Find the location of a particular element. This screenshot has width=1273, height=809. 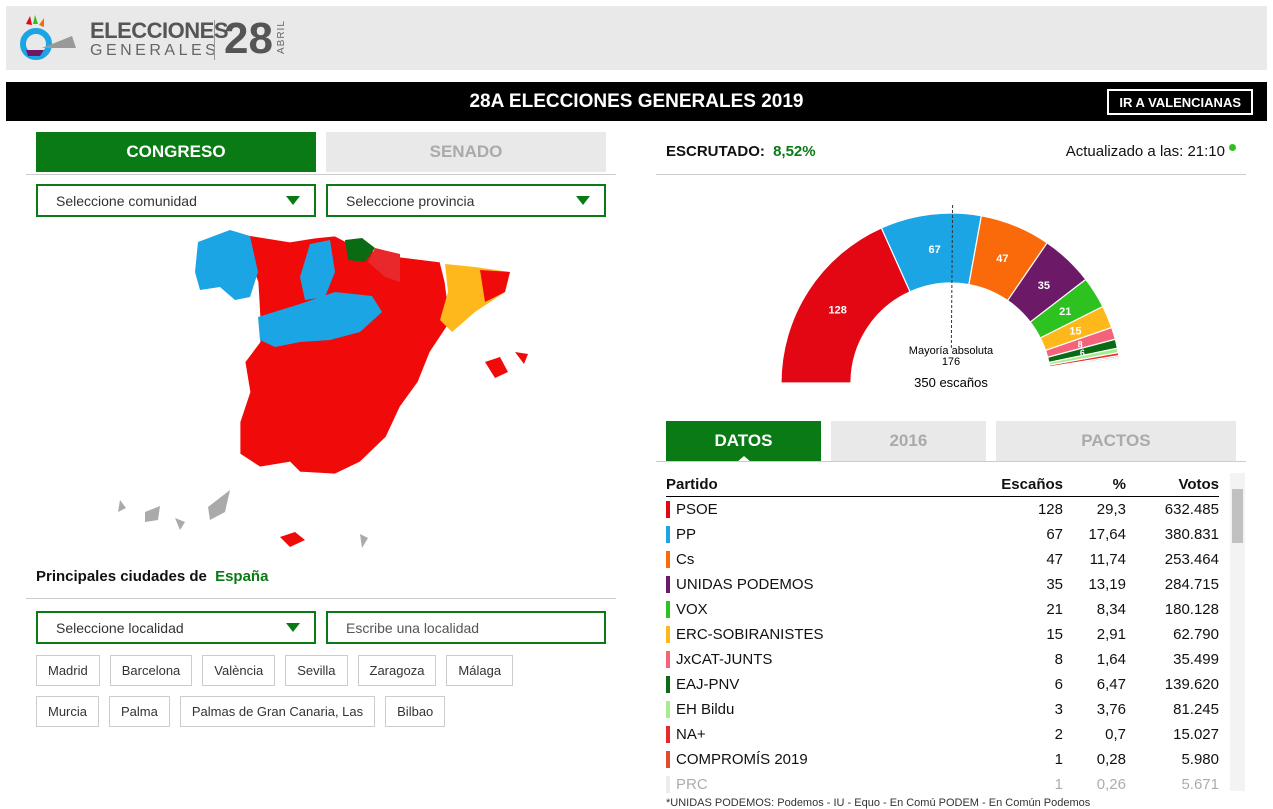

tab-pointer is located at coordinates (744, 459).